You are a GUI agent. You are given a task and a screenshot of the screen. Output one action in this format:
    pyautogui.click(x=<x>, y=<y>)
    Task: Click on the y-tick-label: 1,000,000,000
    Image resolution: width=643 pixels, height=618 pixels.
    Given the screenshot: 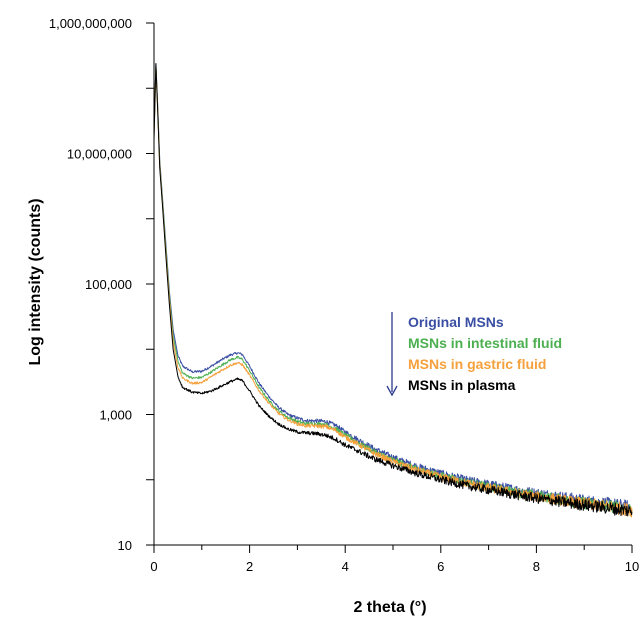 What is the action you would take?
    pyautogui.click(x=90, y=23)
    